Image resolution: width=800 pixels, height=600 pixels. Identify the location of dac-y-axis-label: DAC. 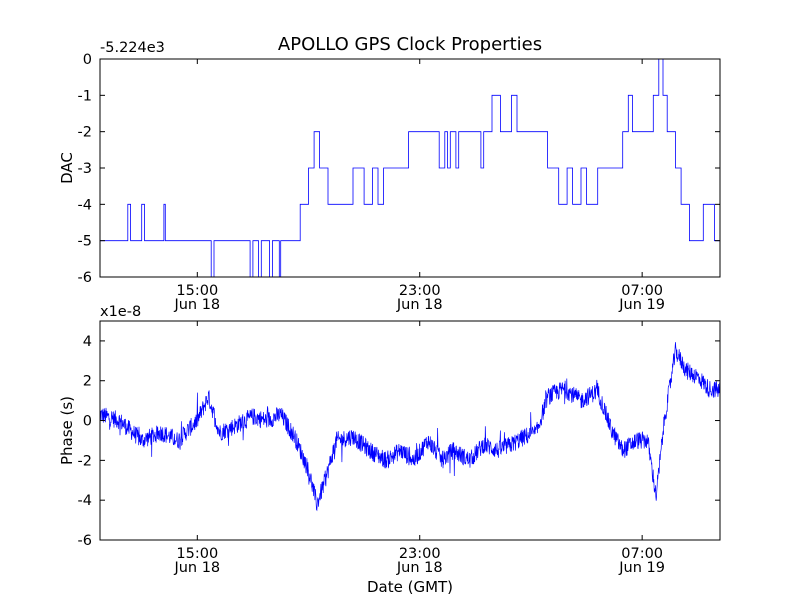
(67, 168).